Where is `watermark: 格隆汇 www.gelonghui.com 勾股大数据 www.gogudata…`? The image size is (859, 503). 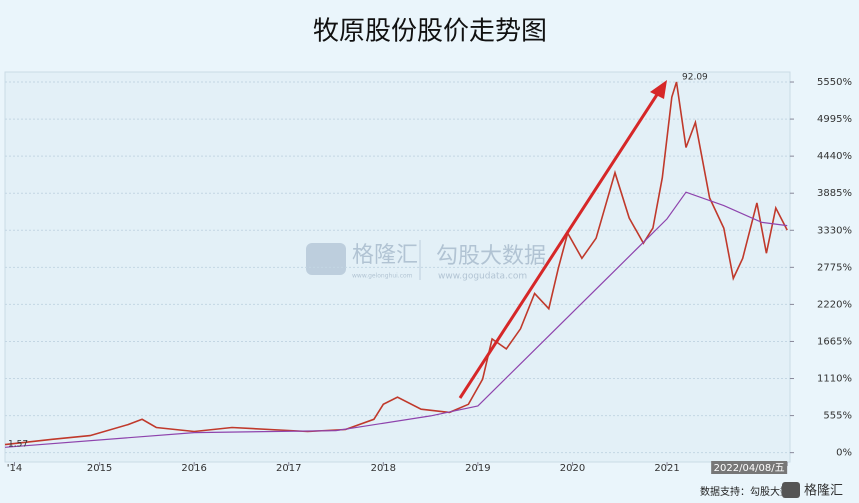
watermark: 格隆汇 www.gelonghui.com 勾股大数据 www.gogudata… is located at coordinates (426, 261).